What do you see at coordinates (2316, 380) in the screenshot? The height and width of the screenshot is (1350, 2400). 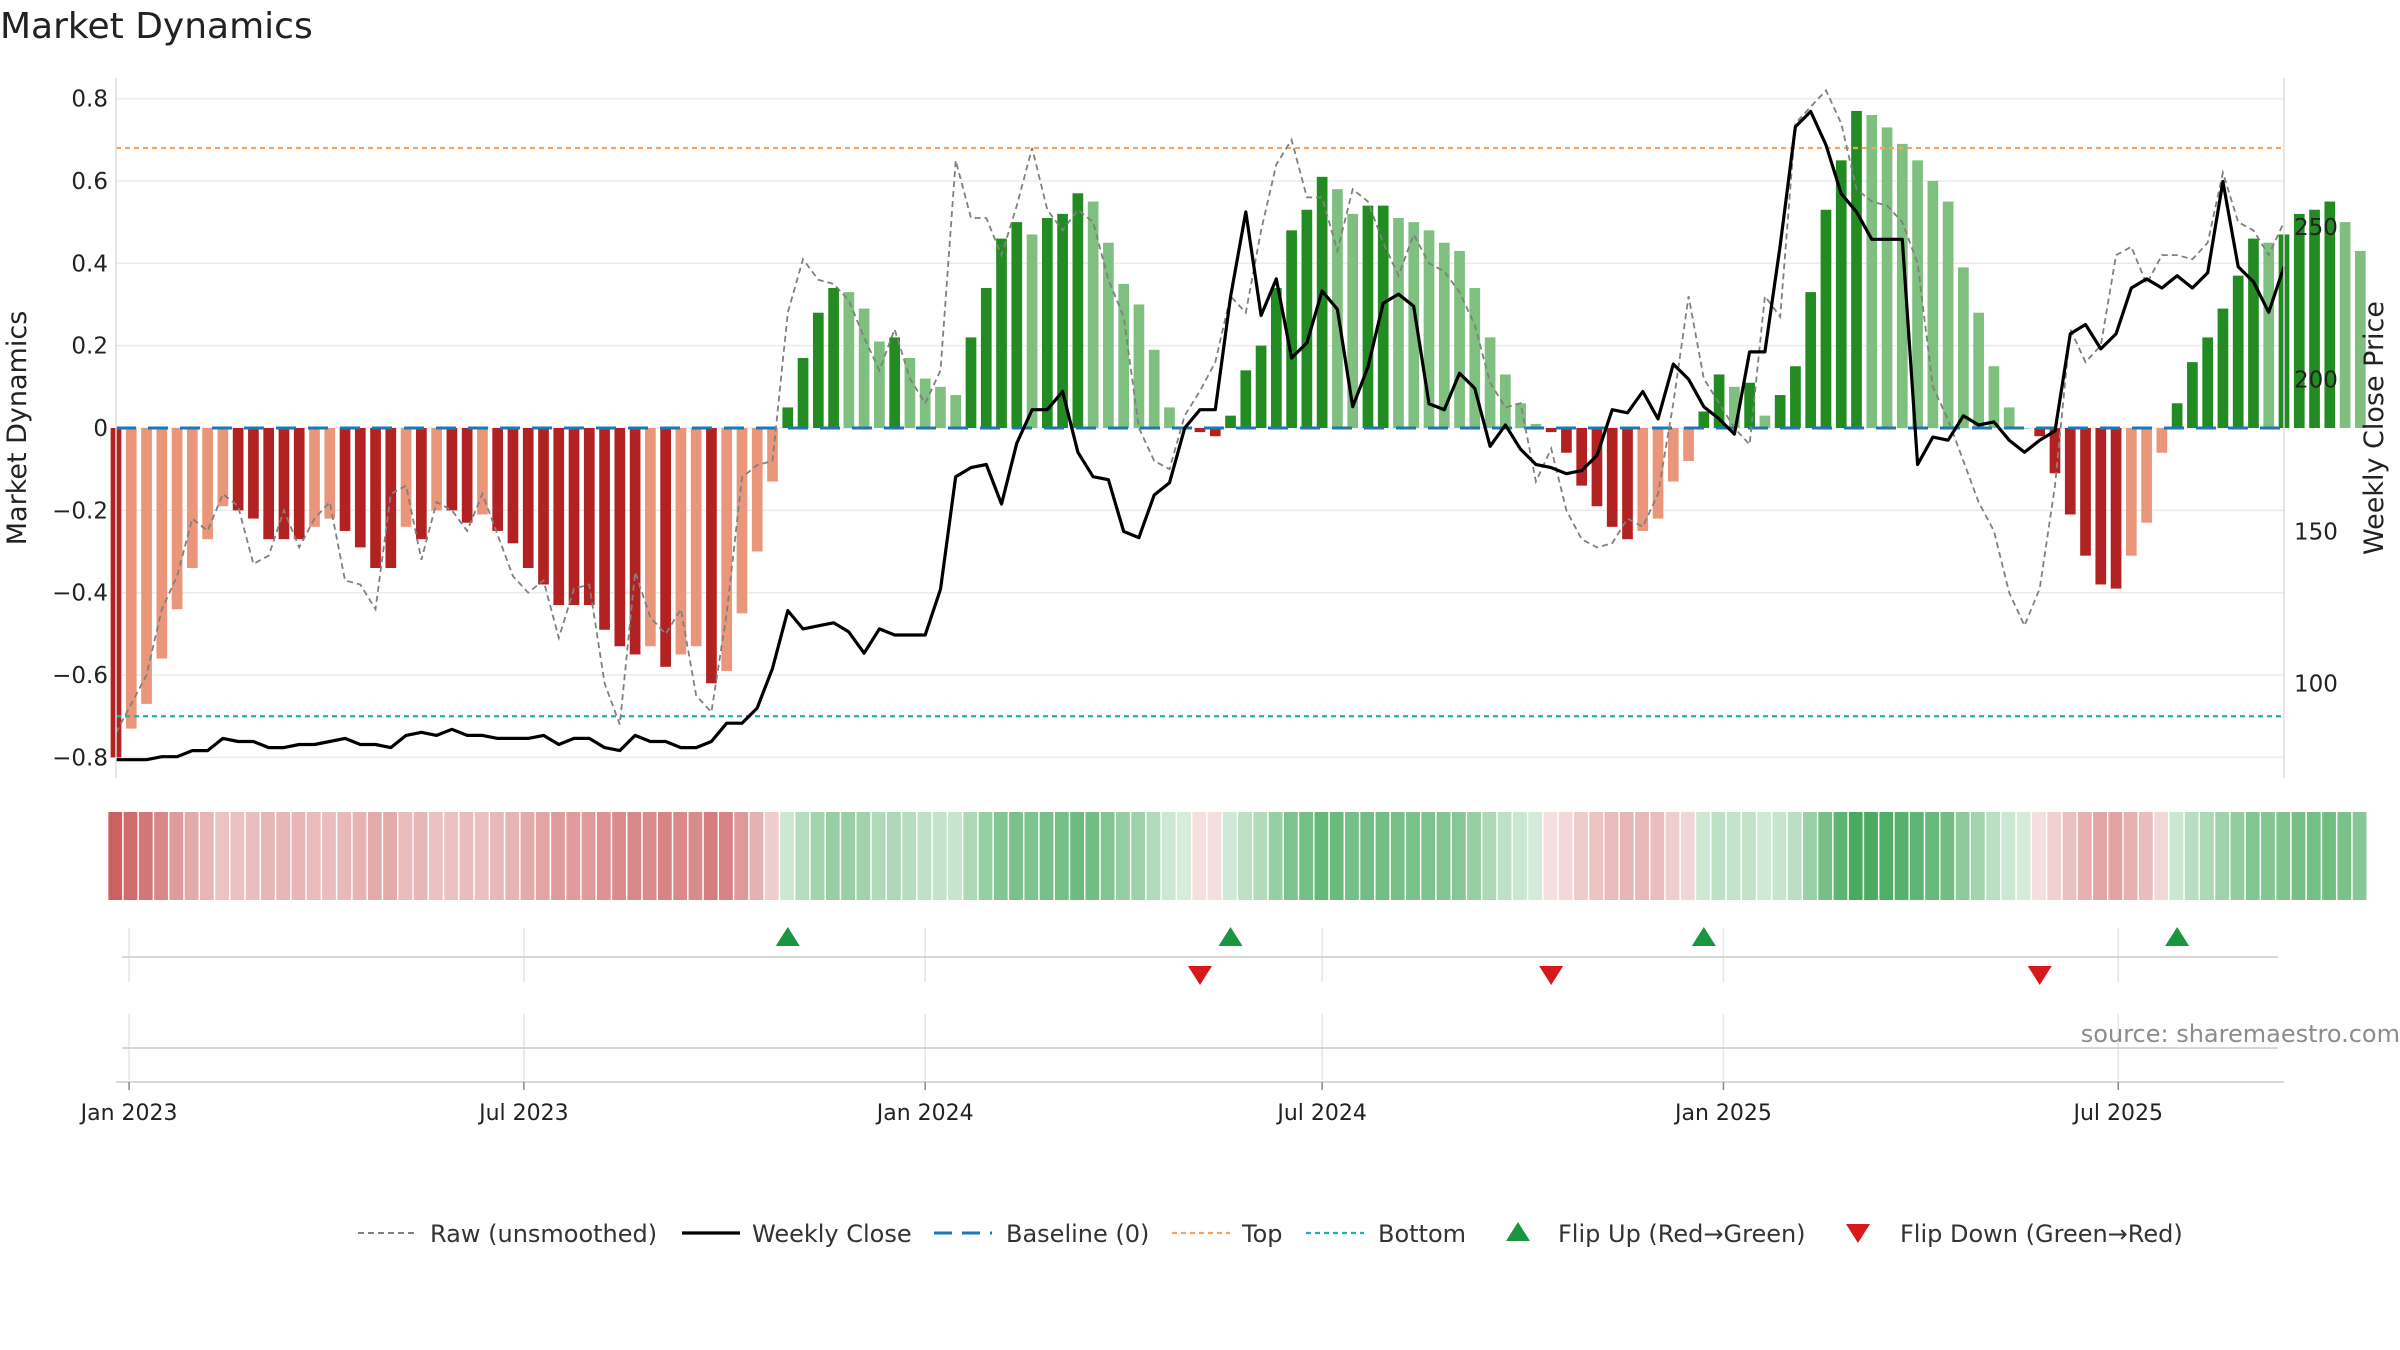 I see `y2-tick-label: 200` at bounding box center [2316, 380].